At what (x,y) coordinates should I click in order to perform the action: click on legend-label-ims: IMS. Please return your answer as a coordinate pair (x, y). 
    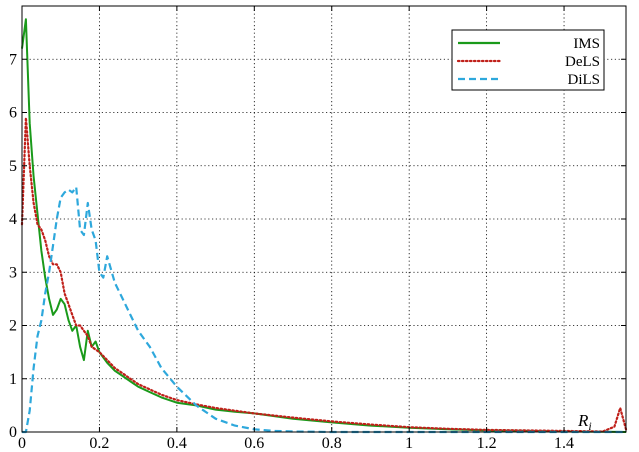
    Looking at the image, I should click on (586, 44).